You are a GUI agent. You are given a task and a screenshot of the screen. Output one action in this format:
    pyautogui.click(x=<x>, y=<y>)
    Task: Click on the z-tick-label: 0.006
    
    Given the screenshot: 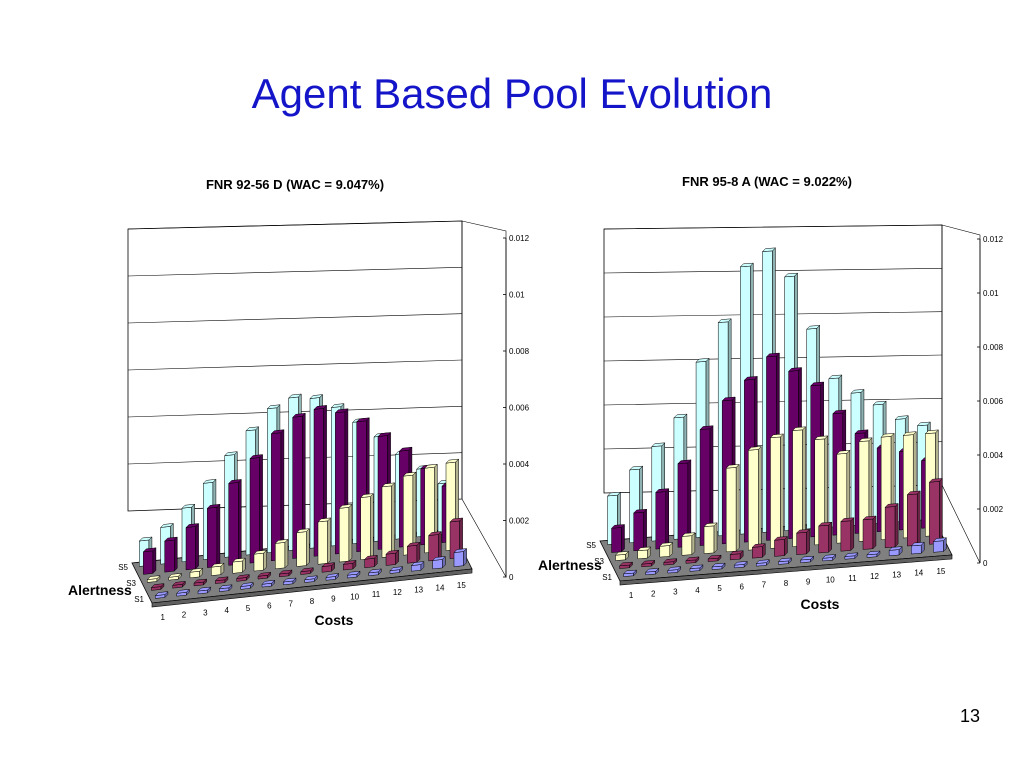 What is the action you would take?
    pyautogui.click(x=993, y=401)
    